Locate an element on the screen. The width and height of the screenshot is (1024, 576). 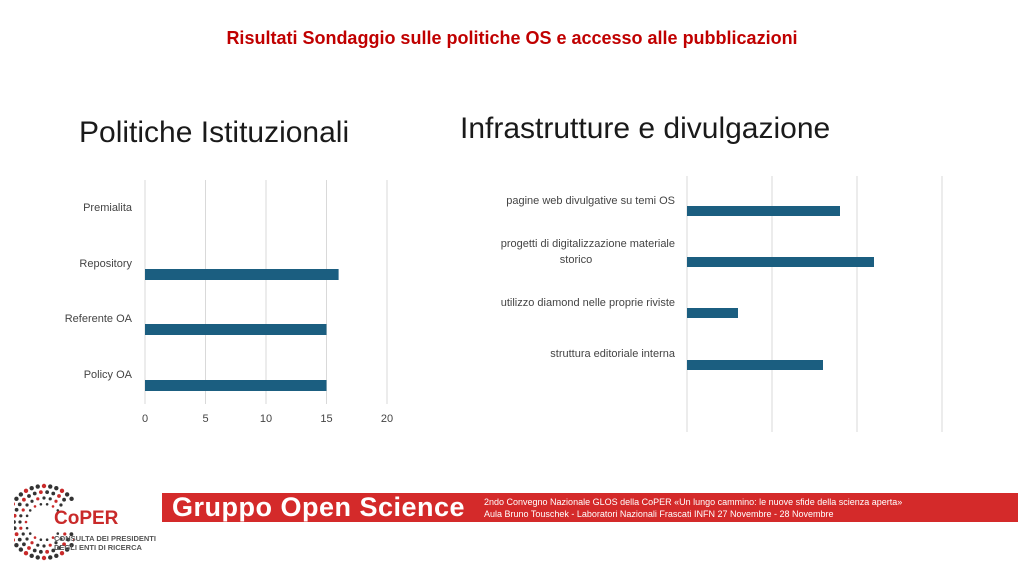
chart-title-right: Infrastrutture e divulgazione is located at coordinates (645, 128).